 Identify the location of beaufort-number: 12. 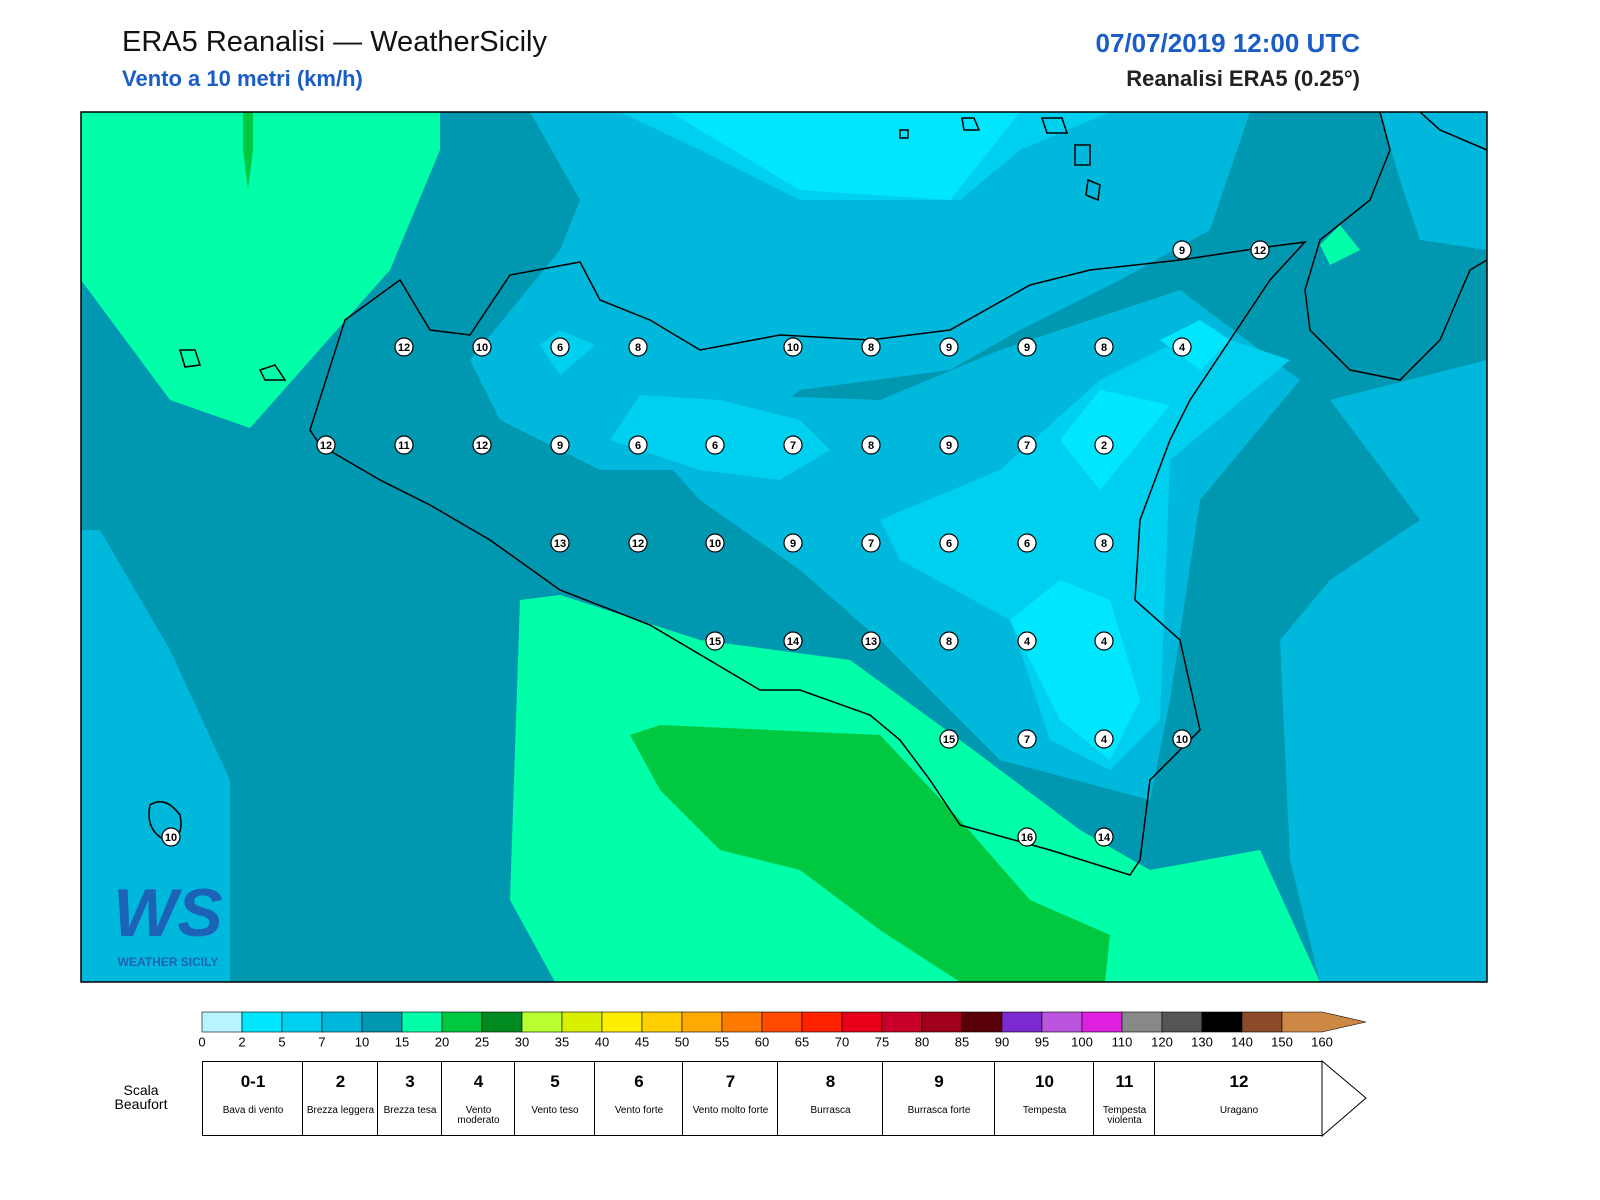
(1239, 1081).